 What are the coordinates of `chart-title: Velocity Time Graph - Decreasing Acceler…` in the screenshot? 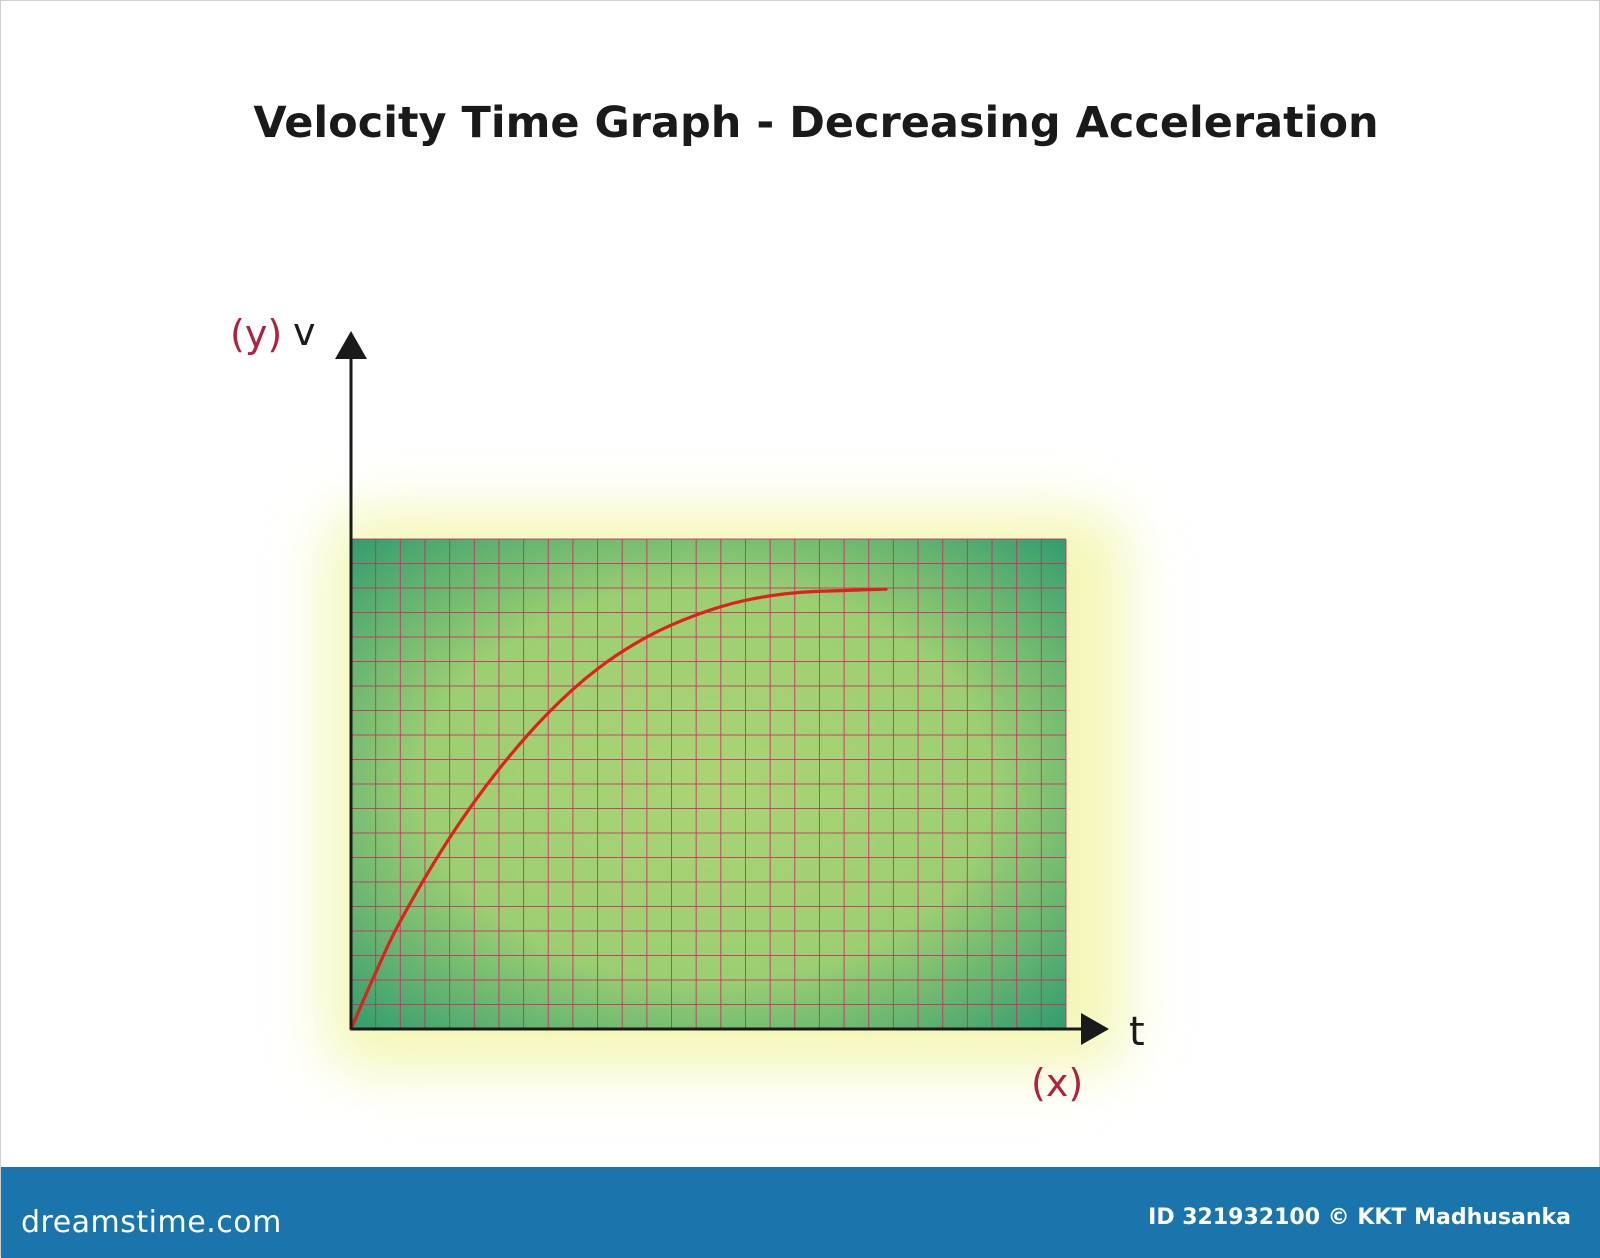 It's located at (815, 123).